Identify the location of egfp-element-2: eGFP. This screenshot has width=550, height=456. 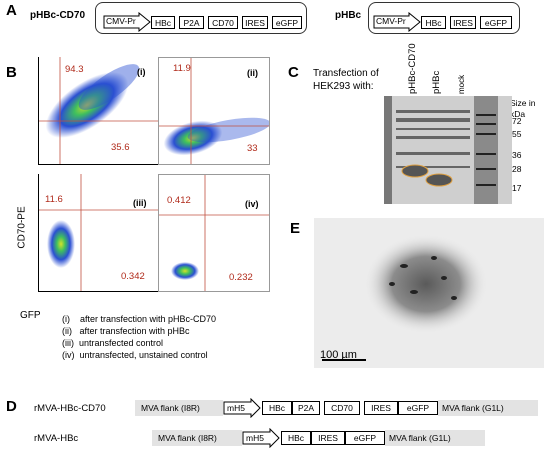
(496, 22).